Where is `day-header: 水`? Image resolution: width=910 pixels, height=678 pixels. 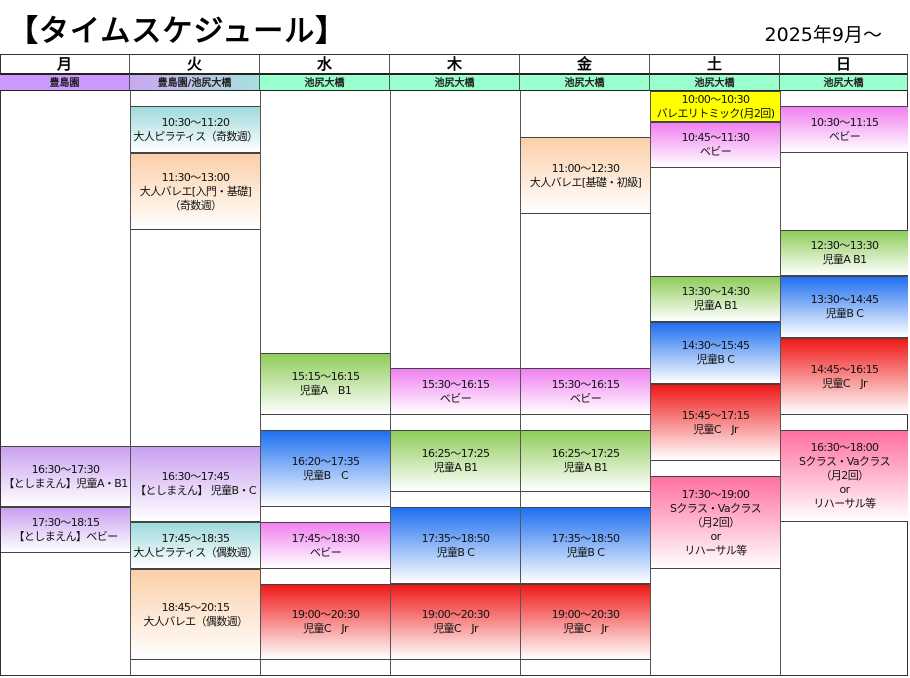 day-header: 水 is located at coordinates (325, 64).